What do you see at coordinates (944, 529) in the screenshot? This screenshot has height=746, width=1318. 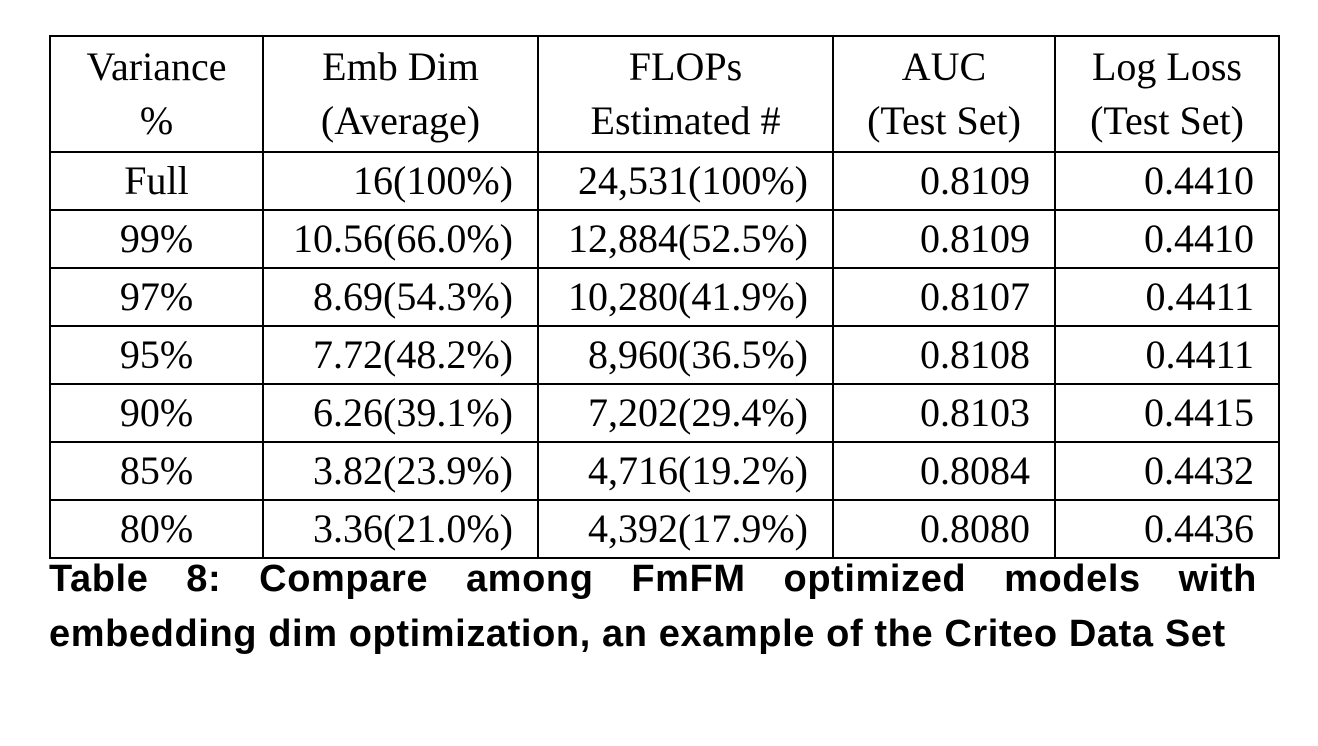 I see `cell-auc: 0.8080` at bounding box center [944, 529].